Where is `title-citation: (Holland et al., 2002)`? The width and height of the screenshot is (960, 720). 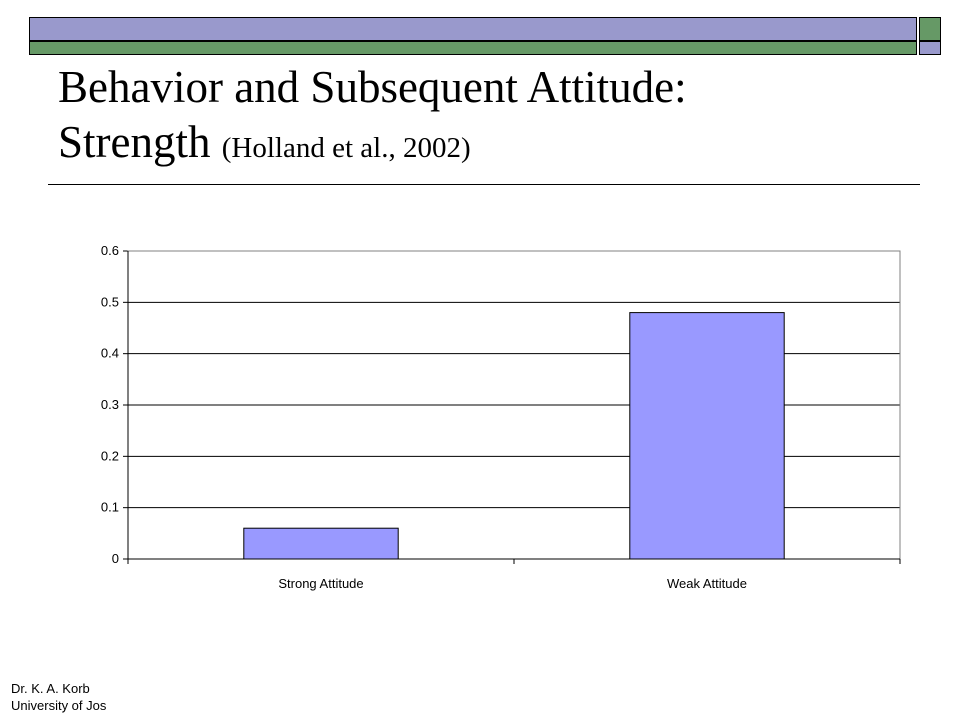
title-citation: (Holland et al., 2002) is located at coordinates (346, 148).